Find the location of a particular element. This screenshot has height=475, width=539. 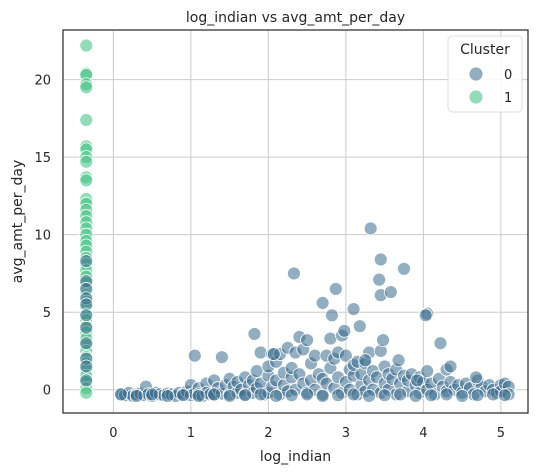

legend-label-cluster-1: 1 is located at coordinates (508, 98).